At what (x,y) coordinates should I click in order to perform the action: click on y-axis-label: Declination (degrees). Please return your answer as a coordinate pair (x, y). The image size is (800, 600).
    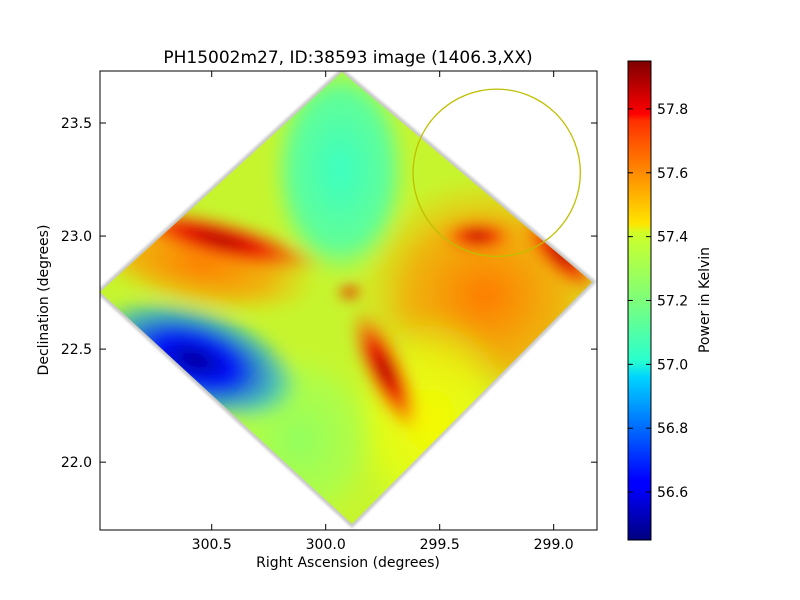
    Looking at the image, I should click on (44, 300).